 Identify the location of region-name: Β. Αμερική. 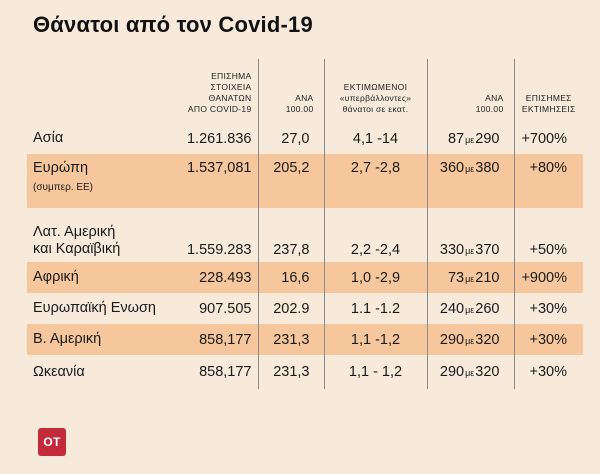
(67, 339).